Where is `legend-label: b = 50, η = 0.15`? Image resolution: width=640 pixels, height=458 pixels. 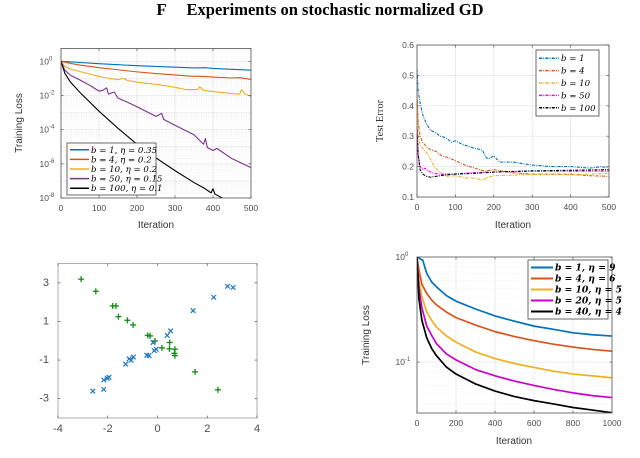 legend-label: b = 50, η = 0.15 is located at coordinates (127, 180).